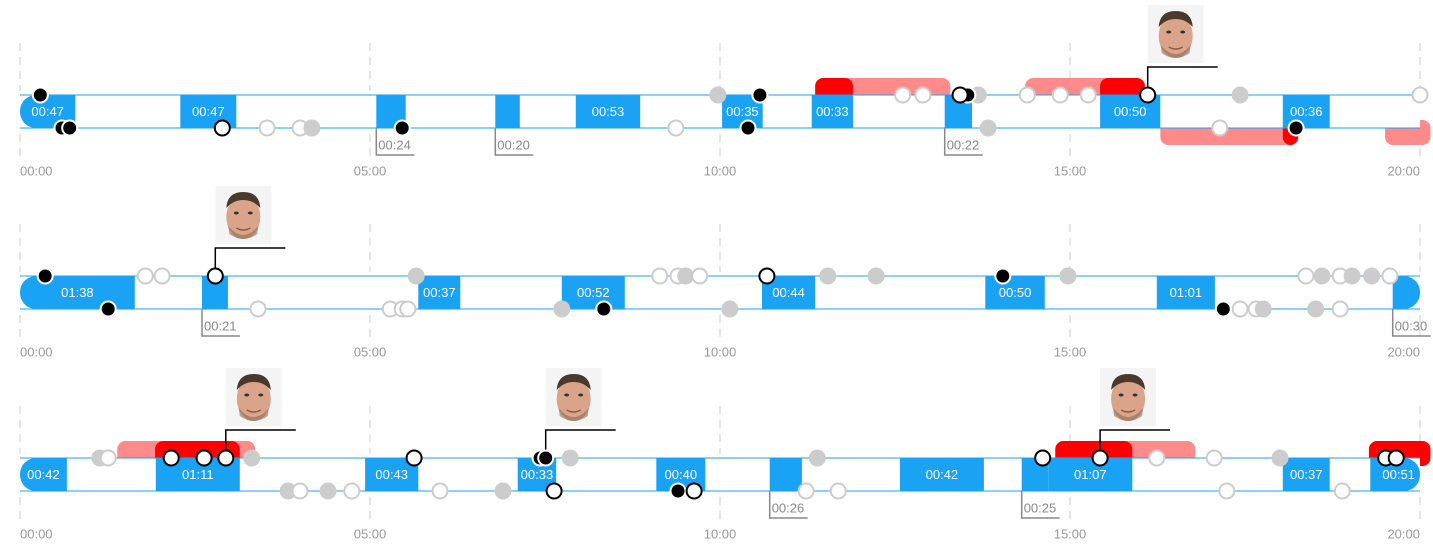  Describe the element at coordinates (1040, 507) in the screenshot. I see `duration-label: 00:25` at that location.